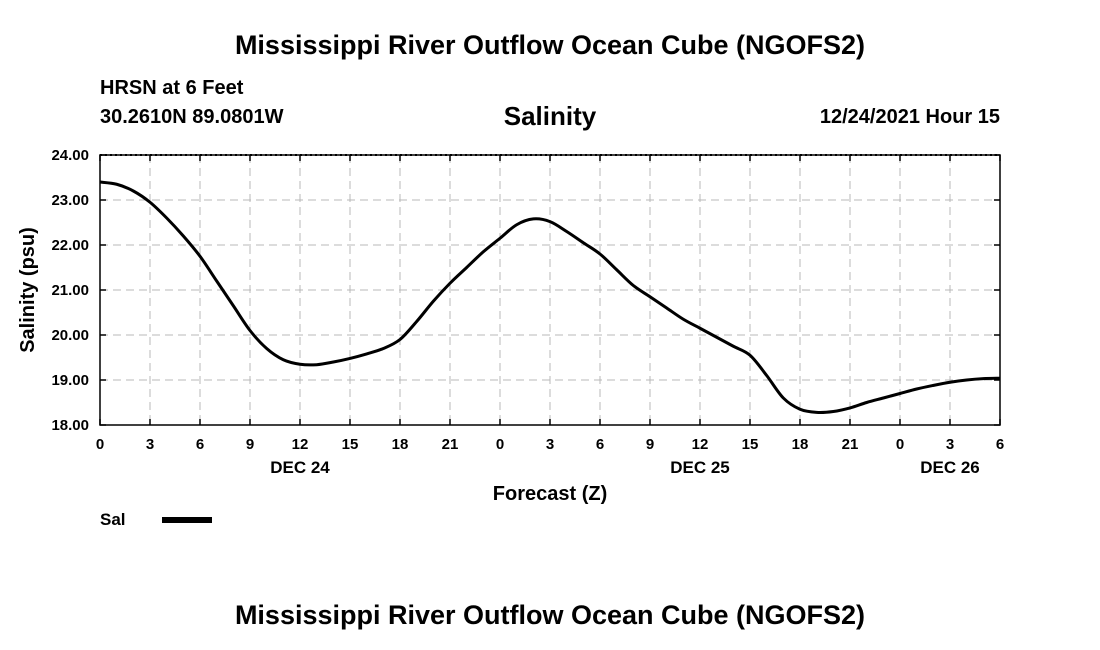  I want to click on forecast-run-time: 12/24/2021 Hour 15, so click(909, 117).